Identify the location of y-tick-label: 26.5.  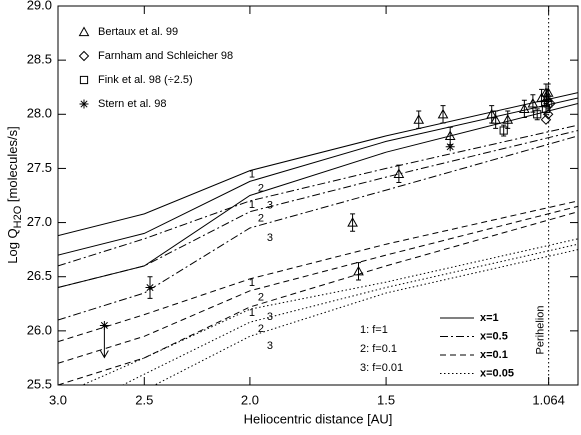
(39, 275).